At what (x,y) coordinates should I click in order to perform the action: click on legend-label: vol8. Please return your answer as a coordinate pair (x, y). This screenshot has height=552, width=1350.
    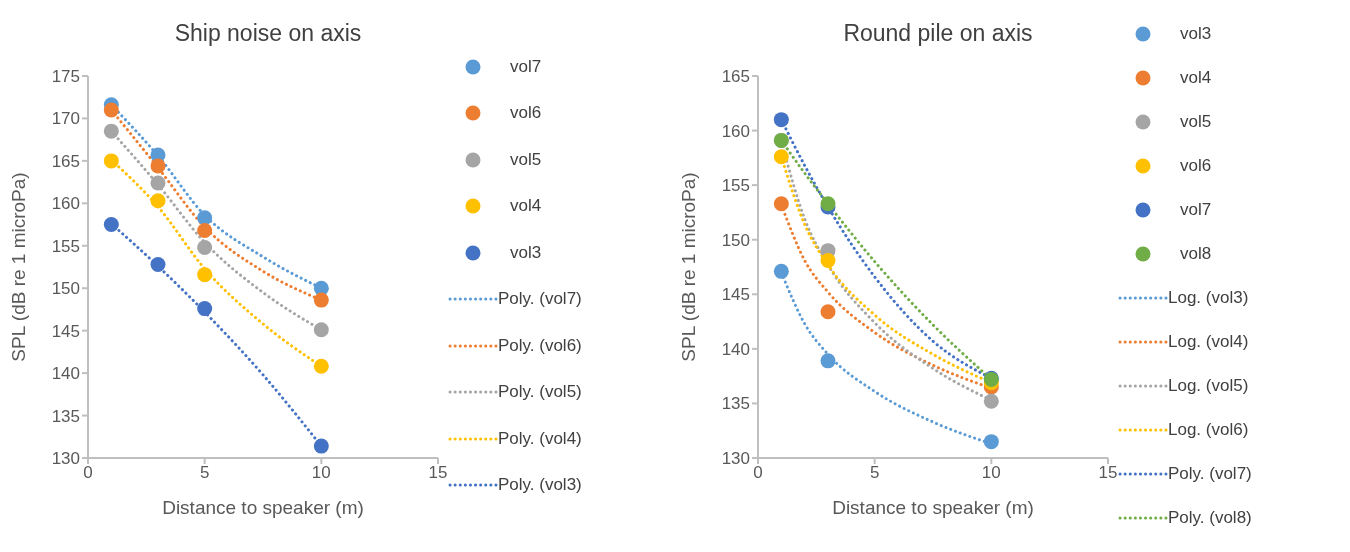
    Looking at the image, I should click on (1196, 254).